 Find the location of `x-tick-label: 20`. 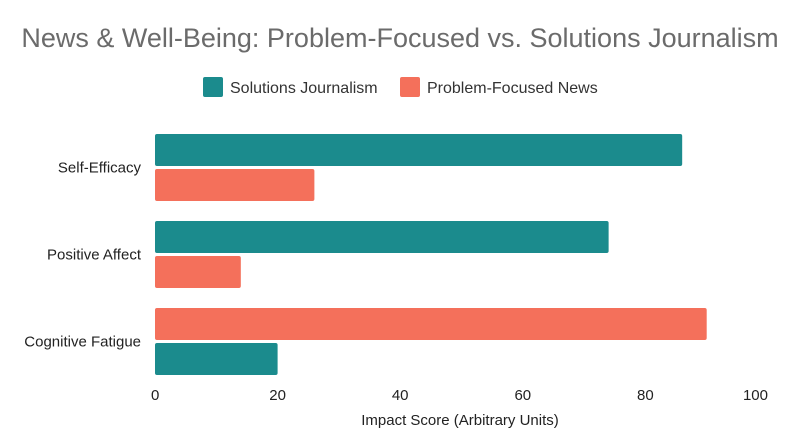

x-tick-label: 20 is located at coordinates (277, 395).